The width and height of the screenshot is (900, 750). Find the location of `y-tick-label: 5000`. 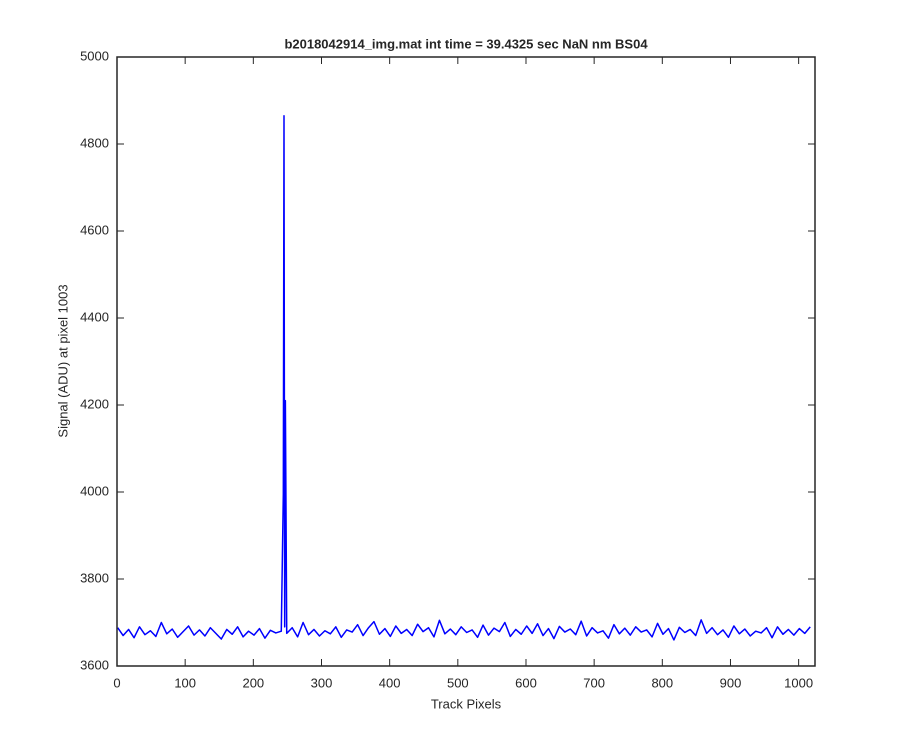

y-tick-label: 5000 is located at coordinates (94, 55).